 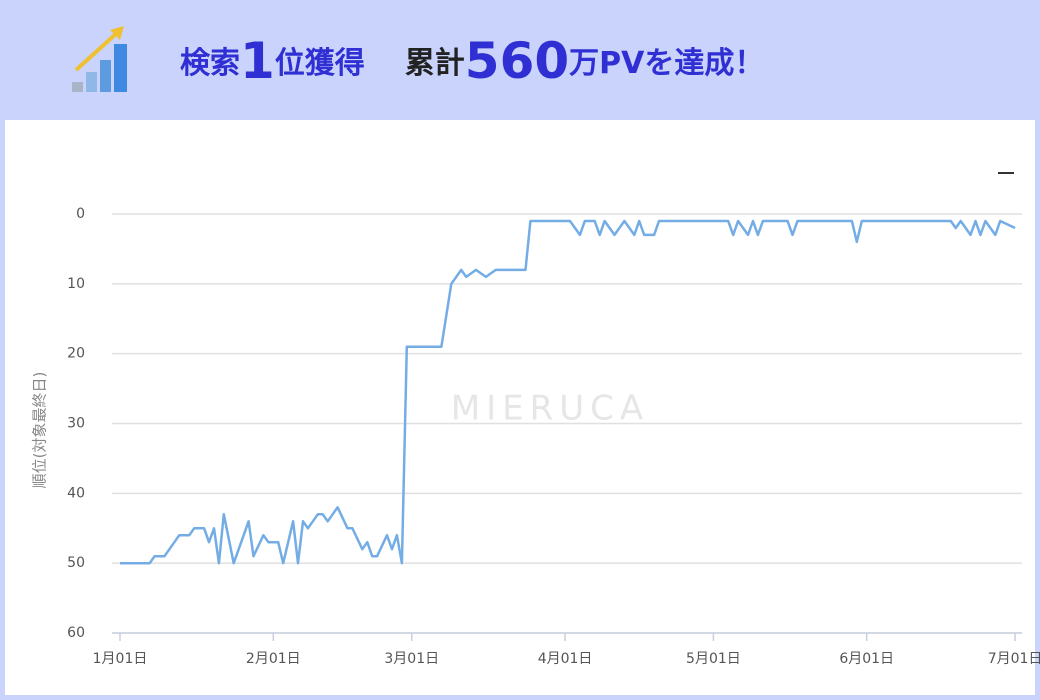 I want to click on watermark: MIERUCA, so click(x=550, y=409).